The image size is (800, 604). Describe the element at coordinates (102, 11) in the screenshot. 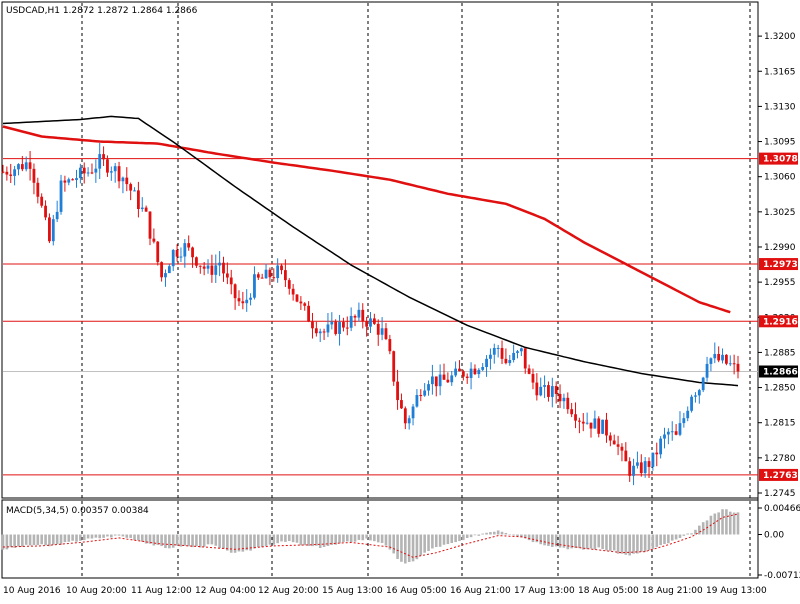

I see `symbol-header: USDCAD,H1 1.2872 1.2872 1.2864 1.2866` at that location.